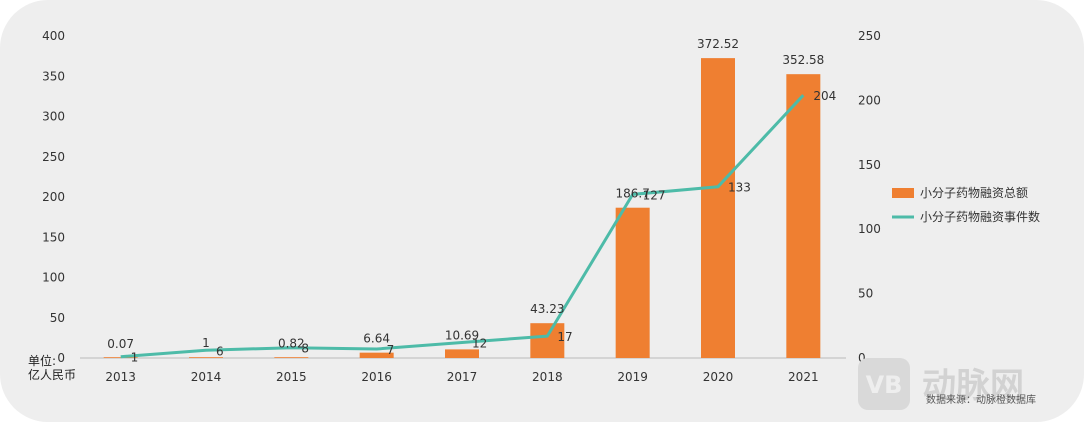 The height and width of the screenshot is (422, 1084). I want to click on right-tick-label: 200, so click(869, 100).